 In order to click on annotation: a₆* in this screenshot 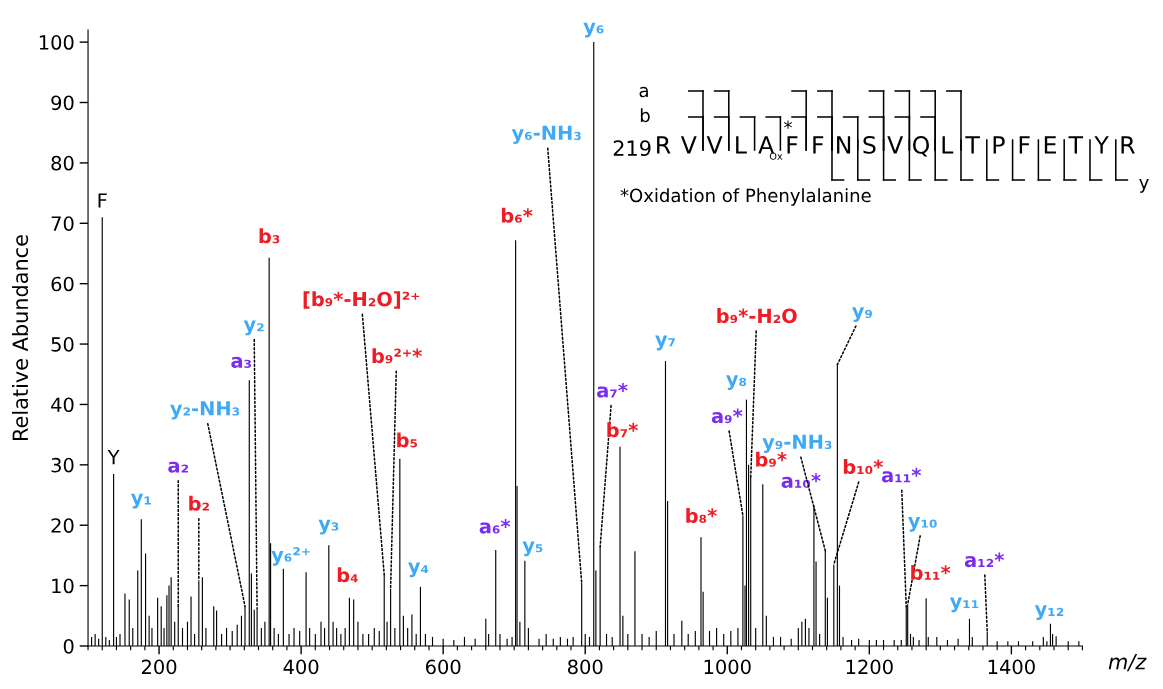, I will do `click(495, 526)`.